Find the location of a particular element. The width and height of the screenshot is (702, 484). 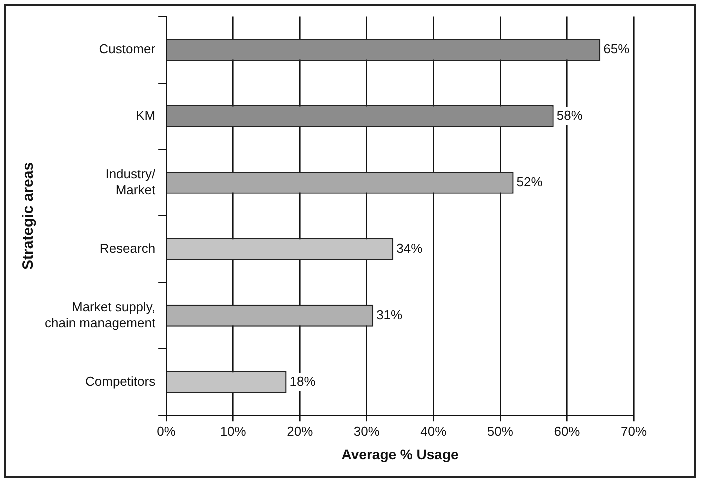

y-tick-label: KM is located at coordinates (146, 116).